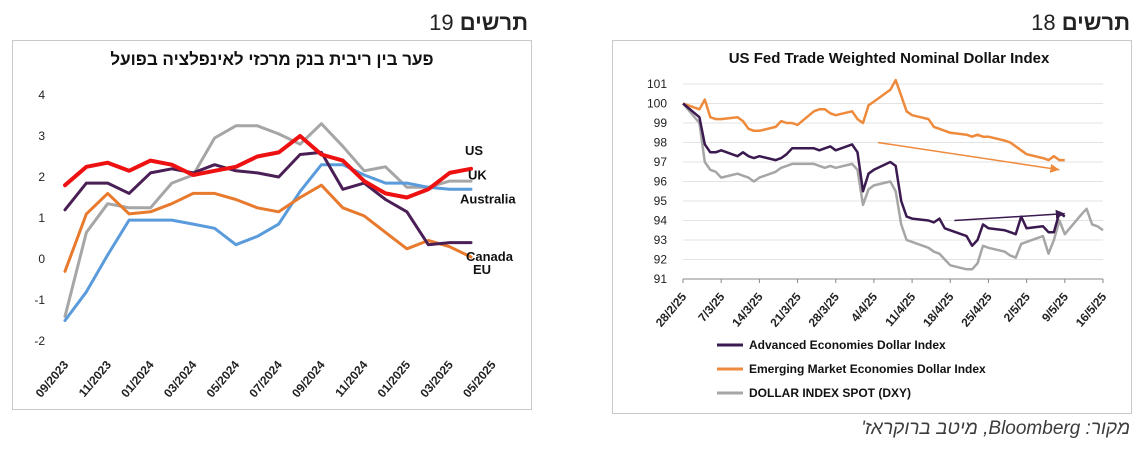 The image size is (1148, 452). Describe the element at coordinates (39, 300) in the screenshot. I see `y-tick-label: -1` at that location.